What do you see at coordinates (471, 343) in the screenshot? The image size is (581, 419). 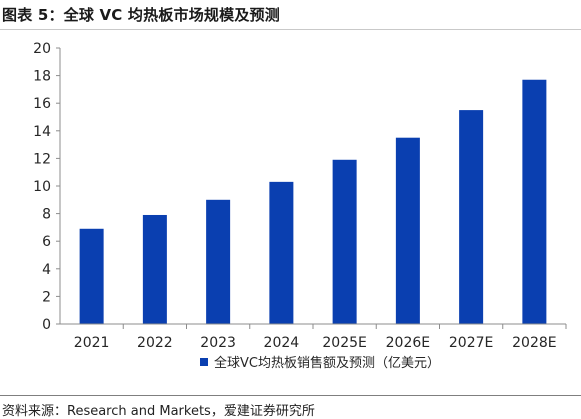 I see `x-tick-label: 2027E` at bounding box center [471, 343].